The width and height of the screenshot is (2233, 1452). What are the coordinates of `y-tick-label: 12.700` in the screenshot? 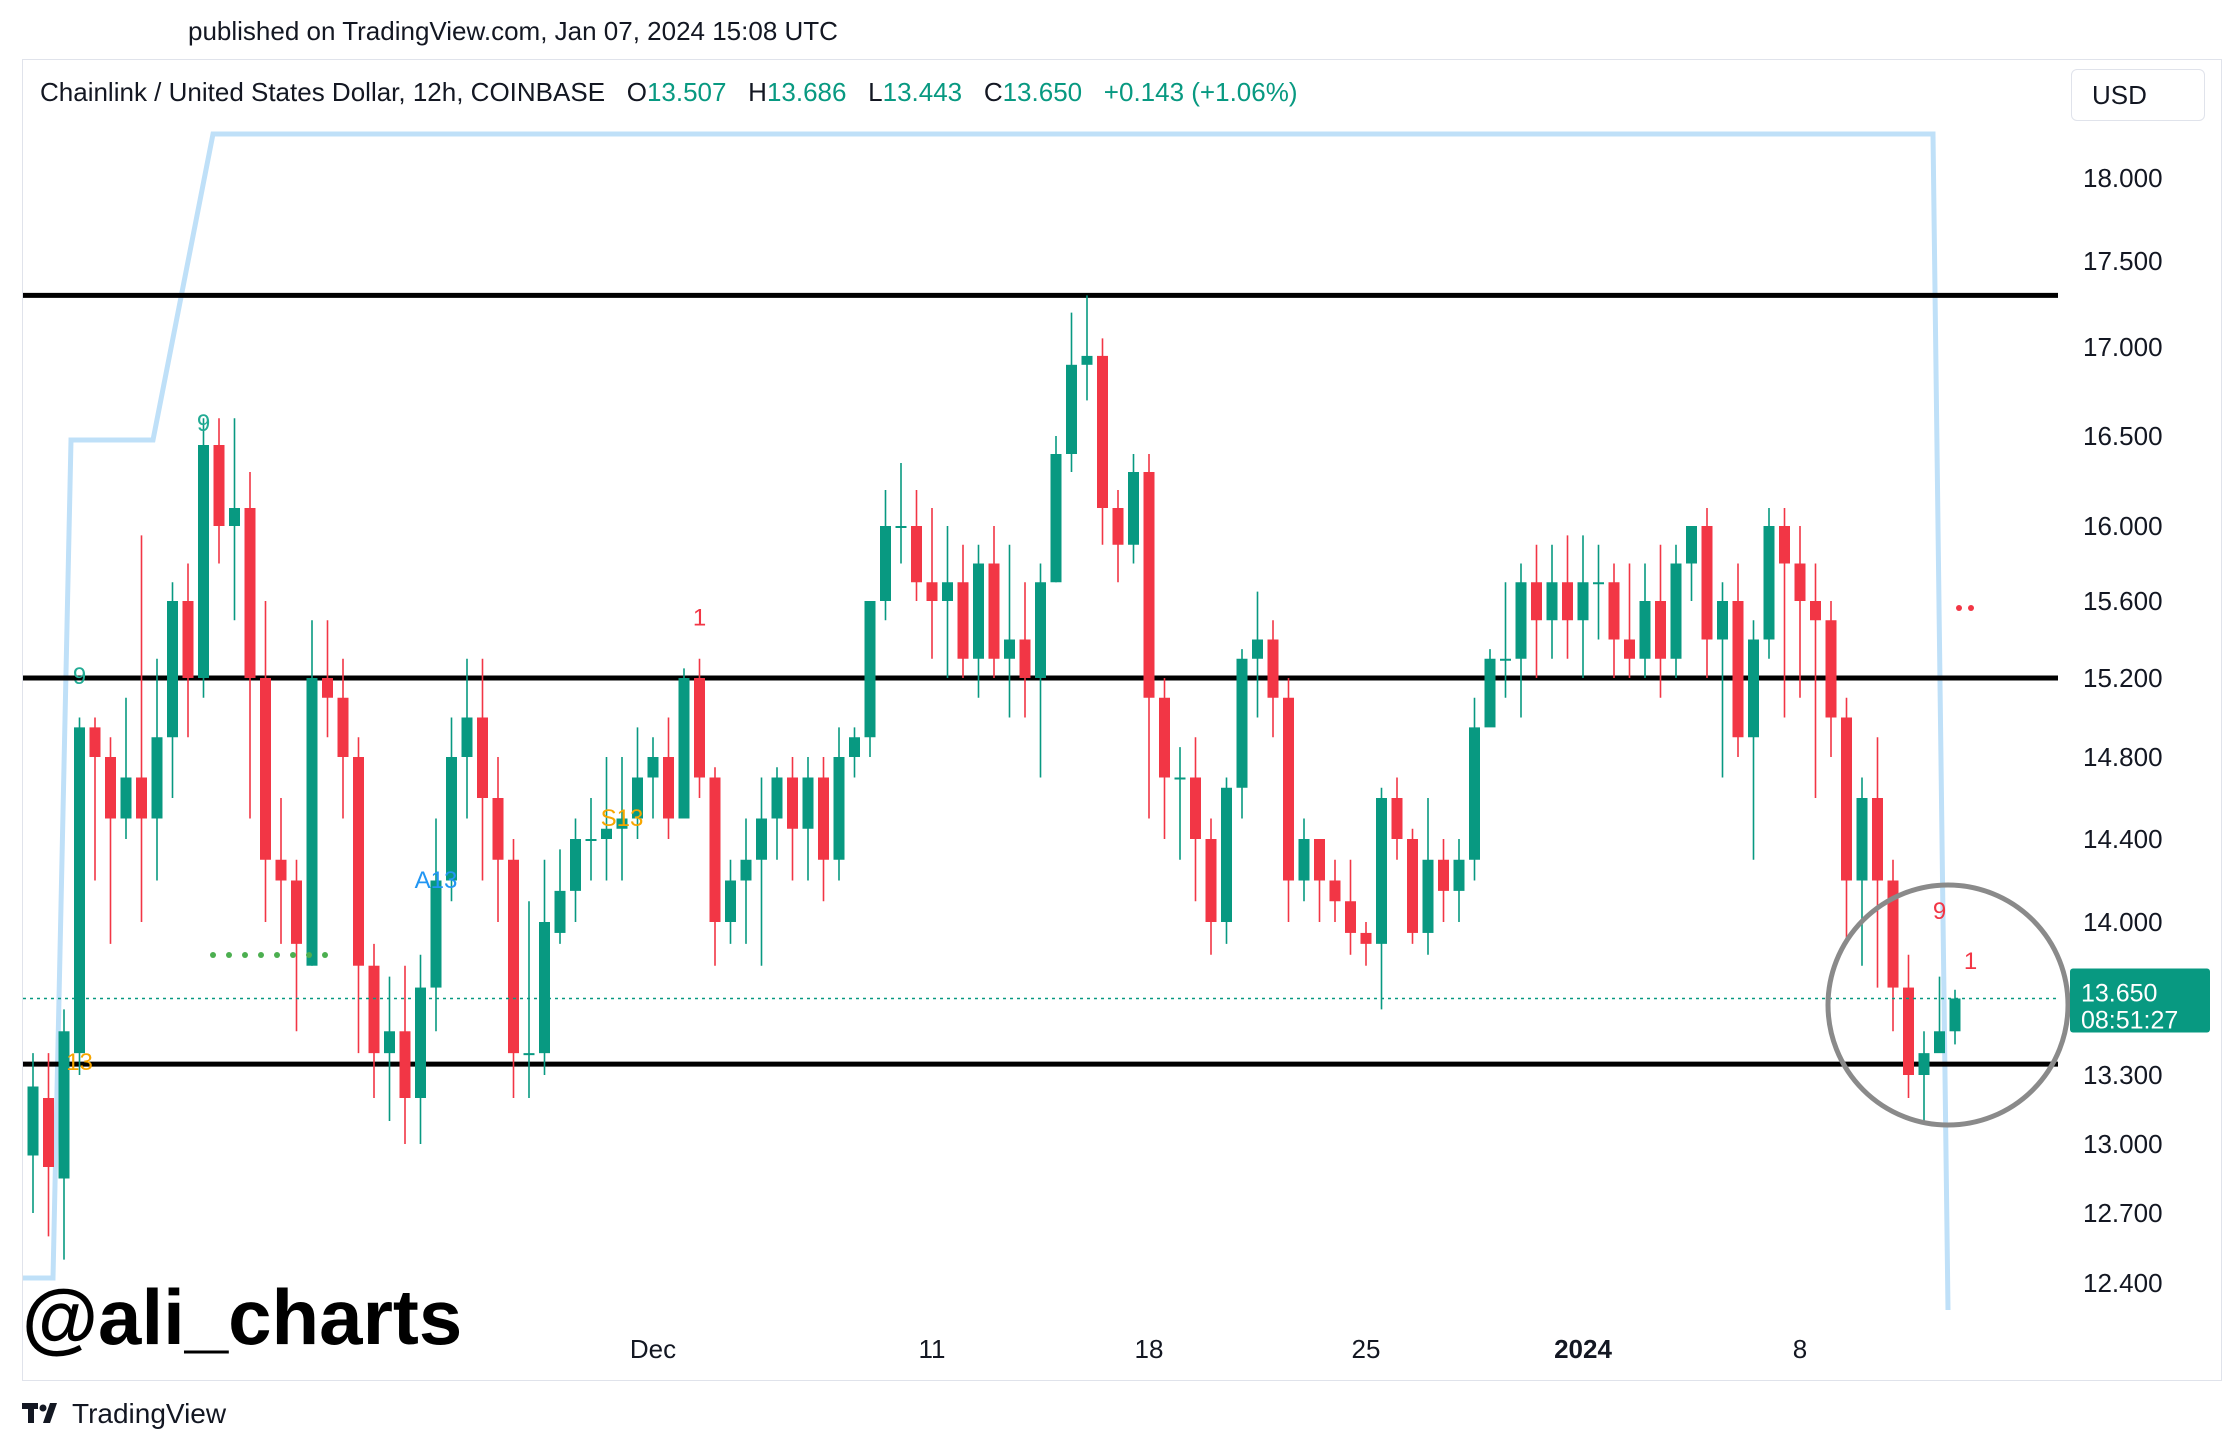 It's located at (2123, 1213).